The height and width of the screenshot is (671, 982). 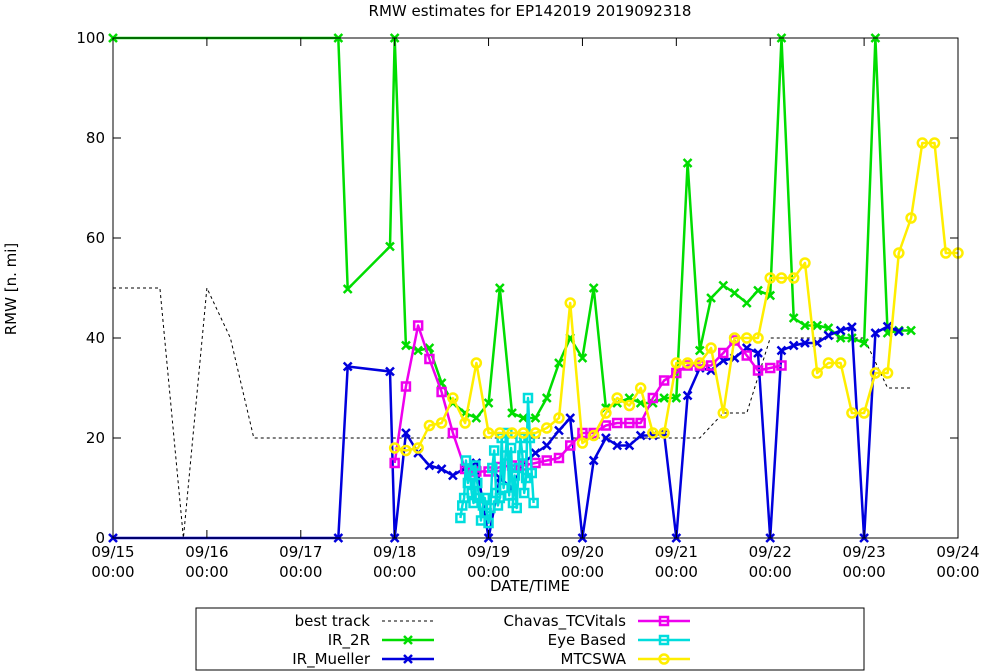 I want to click on x-tick-date: 09/24, so click(x=957, y=552).